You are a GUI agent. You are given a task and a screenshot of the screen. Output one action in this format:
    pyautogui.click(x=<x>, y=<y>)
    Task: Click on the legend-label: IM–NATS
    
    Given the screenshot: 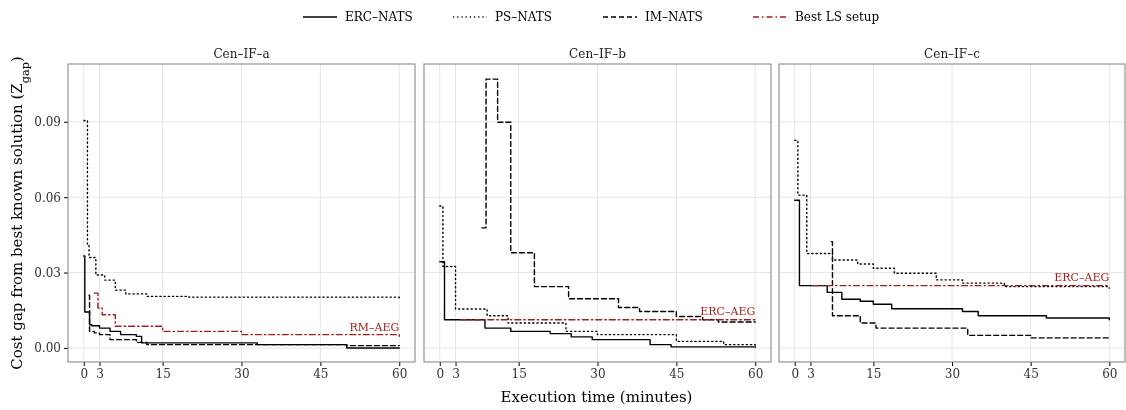 What is the action you would take?
    pyautogui.click(x=674, y=17)
    